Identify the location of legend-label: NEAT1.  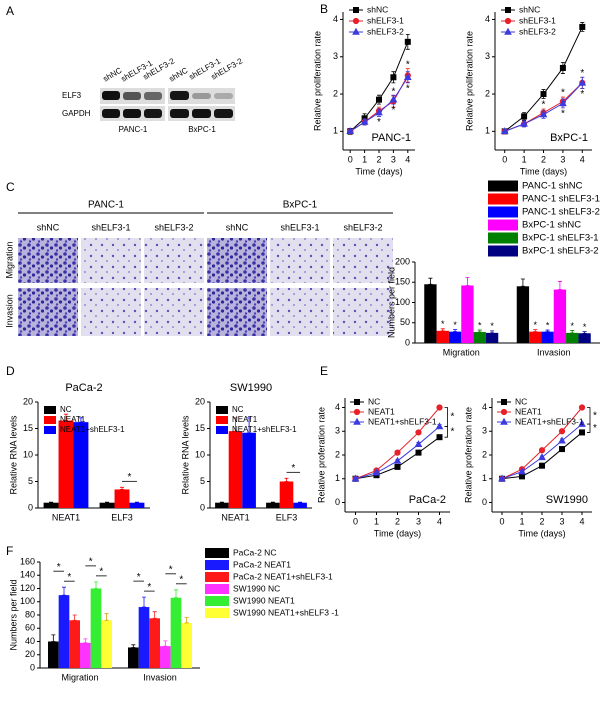
(528, 411).